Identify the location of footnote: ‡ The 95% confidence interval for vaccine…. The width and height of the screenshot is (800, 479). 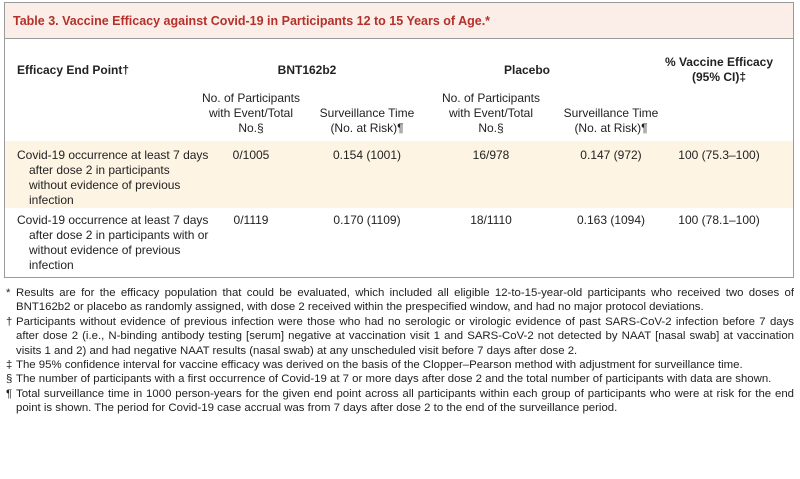
(400, 365).